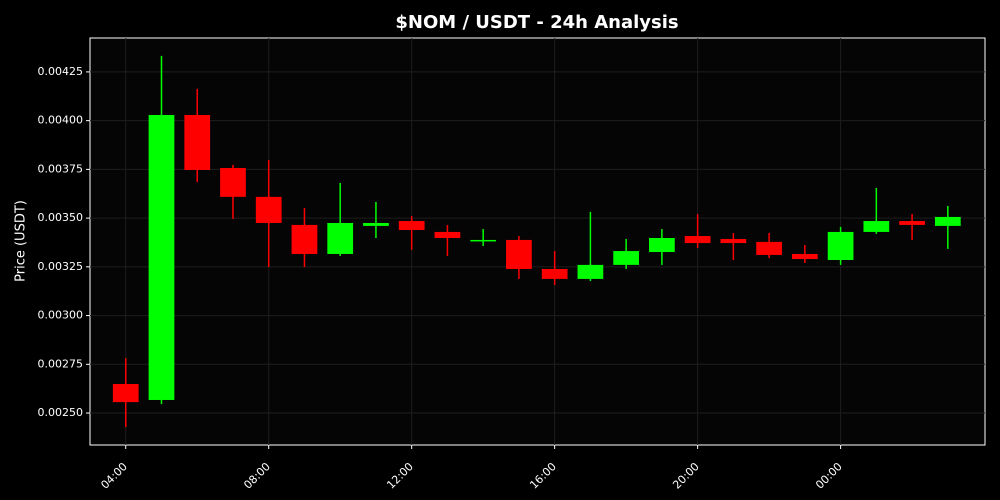 The width and height of the screenshot is (1000, 500). I want to click on y-axis-label: Price (USDT), so click(21, 241).